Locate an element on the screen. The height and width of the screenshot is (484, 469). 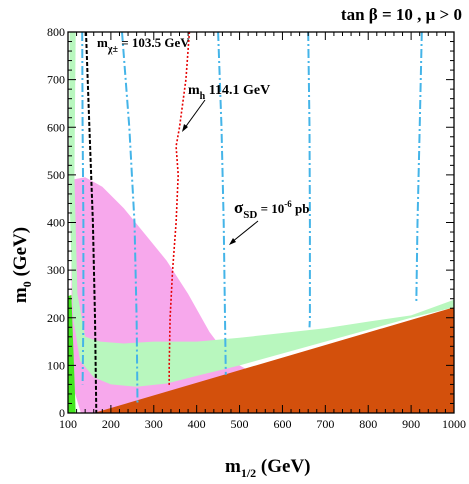
y-tick-label: 600 is located at coordinates (56, 127).